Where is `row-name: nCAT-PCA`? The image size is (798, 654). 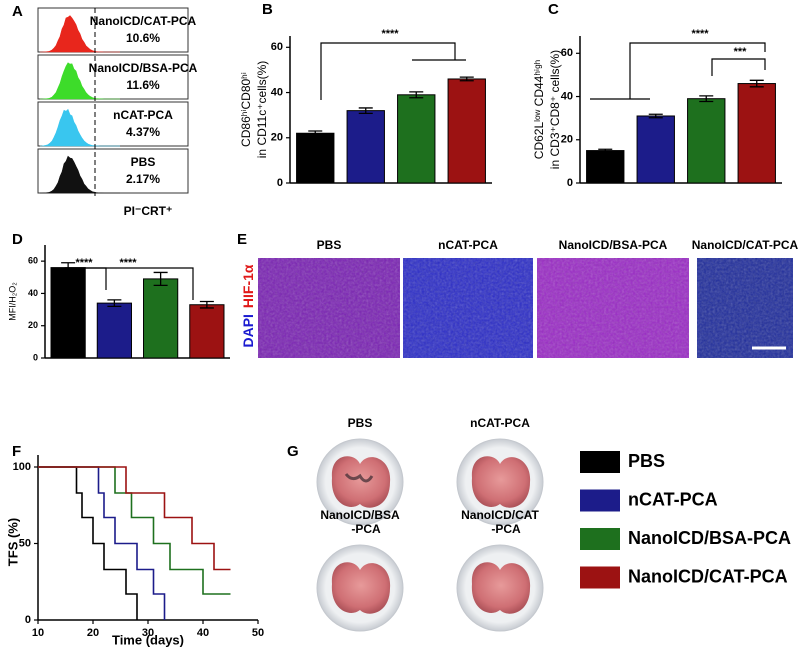 row-name: nCAT-PCA is located at coordinates (143, 115).